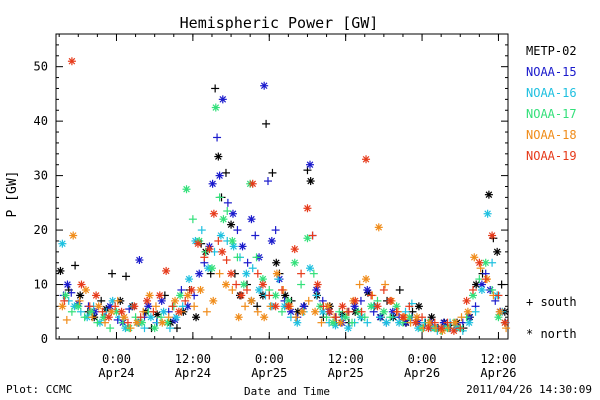  Describe the element at coordinates (346, 373) in the screenshot. I see `x-tick-date-label: Apr25` at that location.